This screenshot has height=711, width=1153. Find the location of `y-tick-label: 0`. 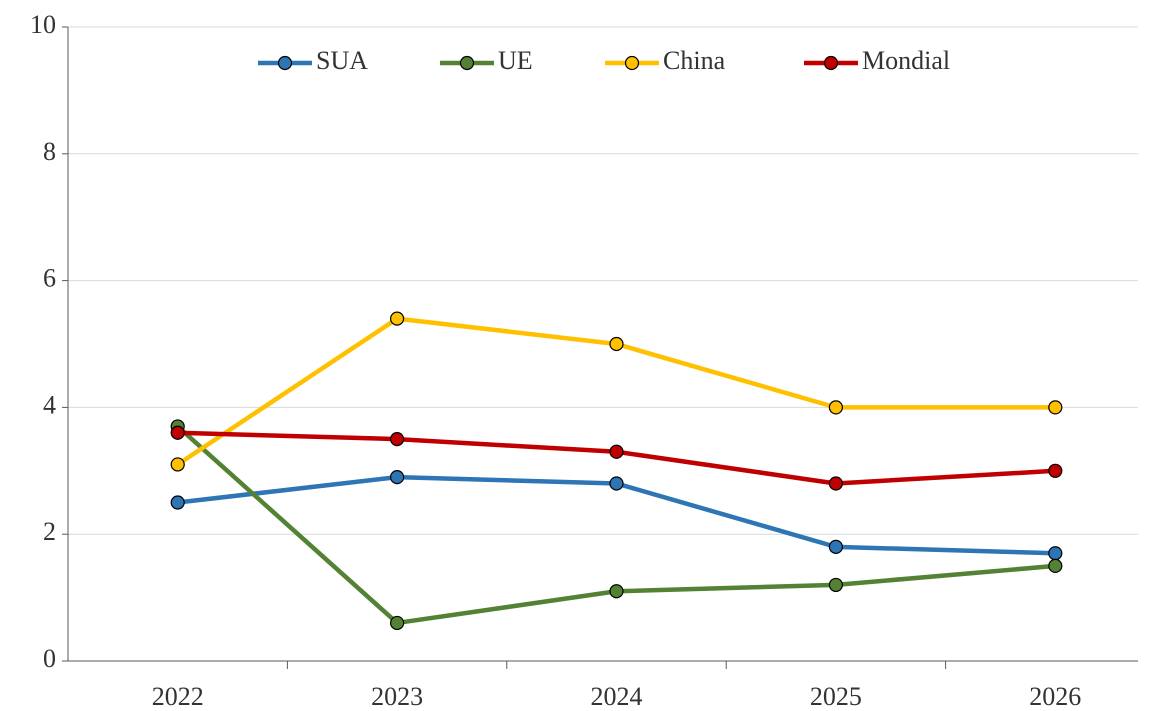

y-tick-label: 0 is located at coordinates (49, 658).